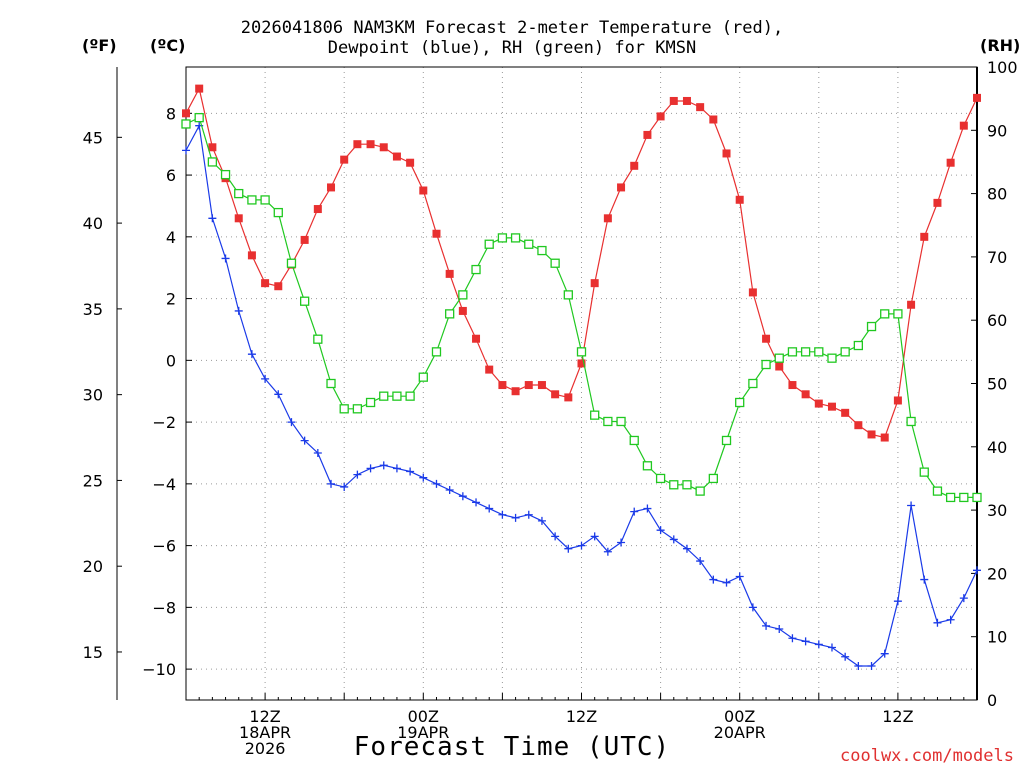 The height and width of the screenshot is (768, 1024). Describe the element at coordinates (164, 607) in the screenshot. I see `celsius-tick-label: −8` at that location.